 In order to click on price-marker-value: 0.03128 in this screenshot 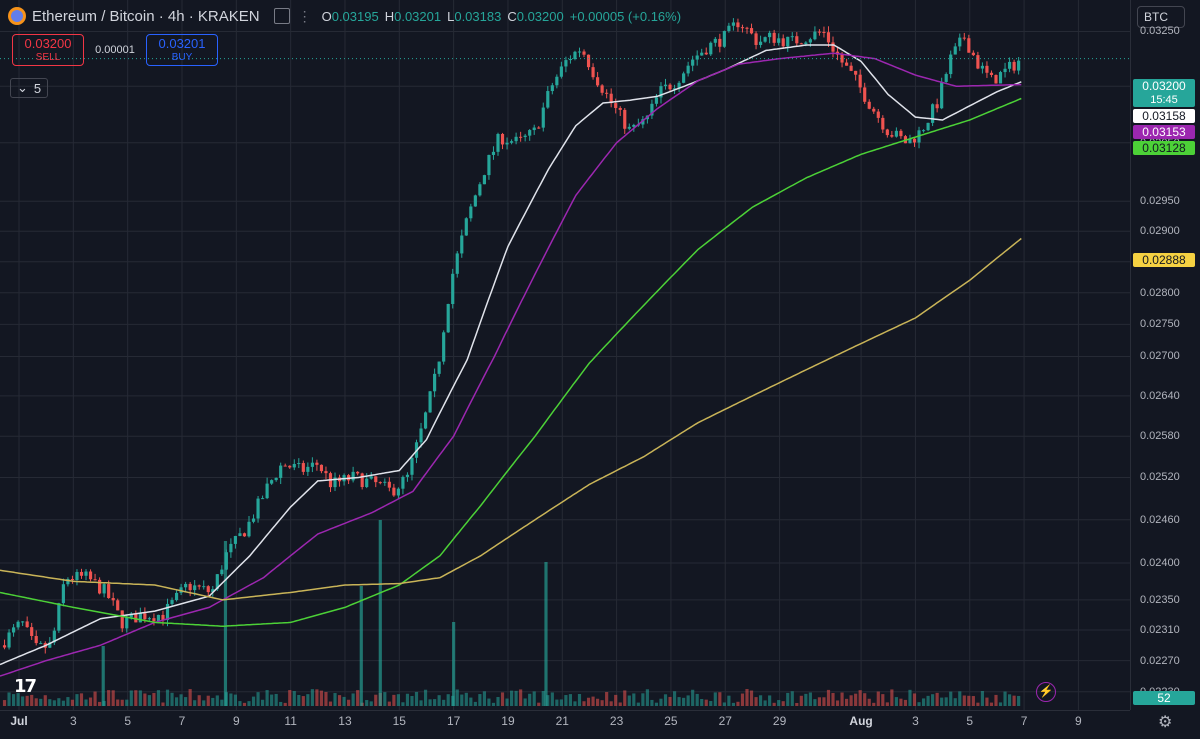, I will do `click(1164, 148)`.